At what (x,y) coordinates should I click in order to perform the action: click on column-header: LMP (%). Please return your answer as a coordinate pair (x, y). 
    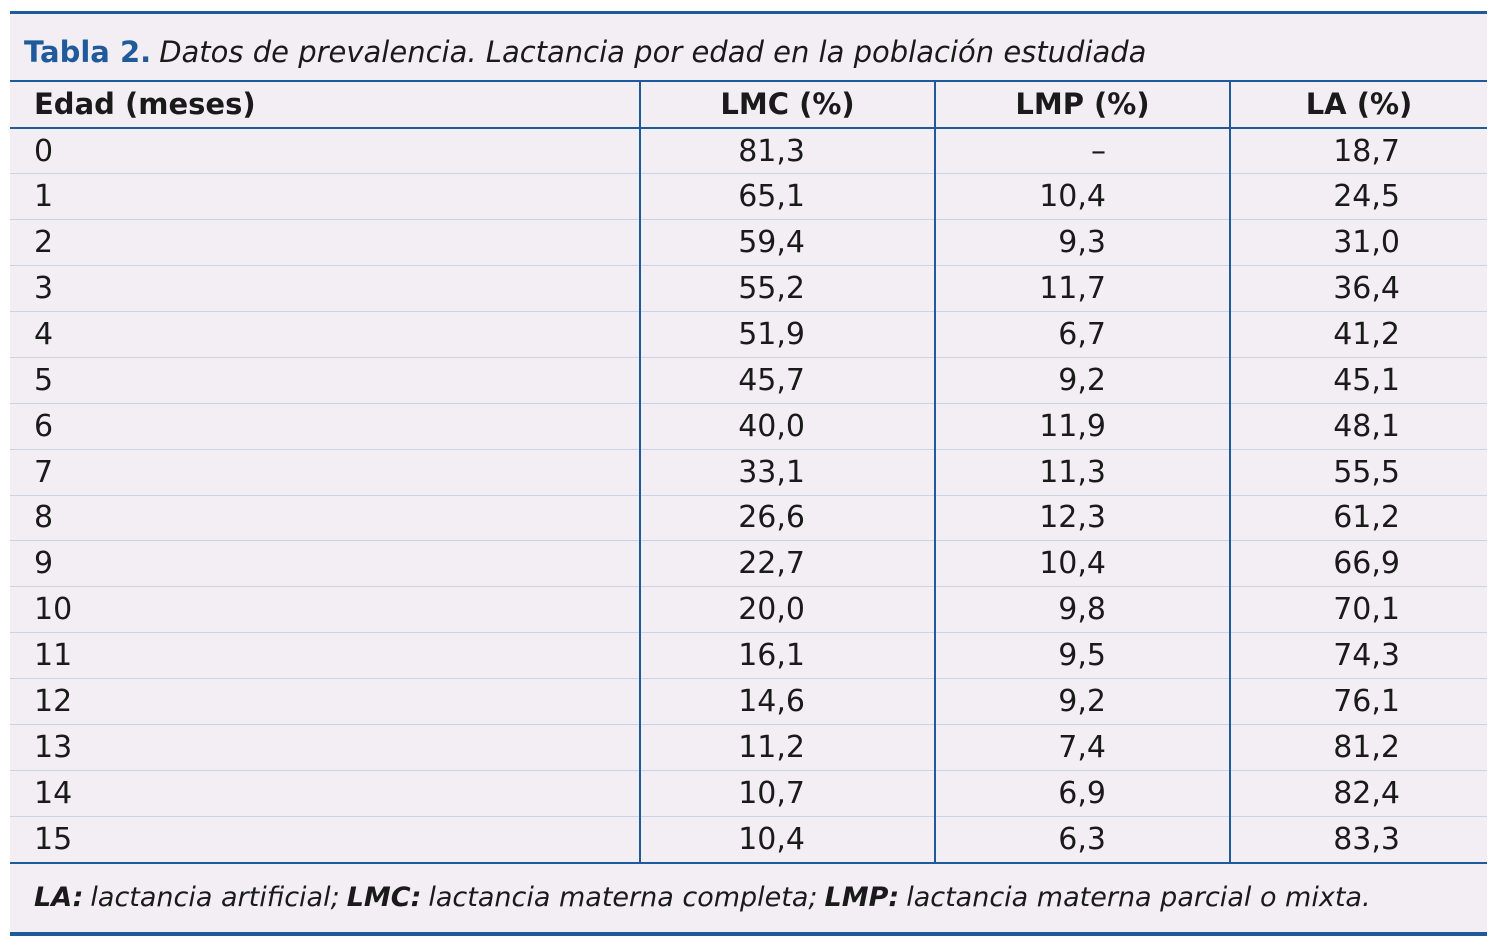
    Looking at the image, I should click on (1082, 105).